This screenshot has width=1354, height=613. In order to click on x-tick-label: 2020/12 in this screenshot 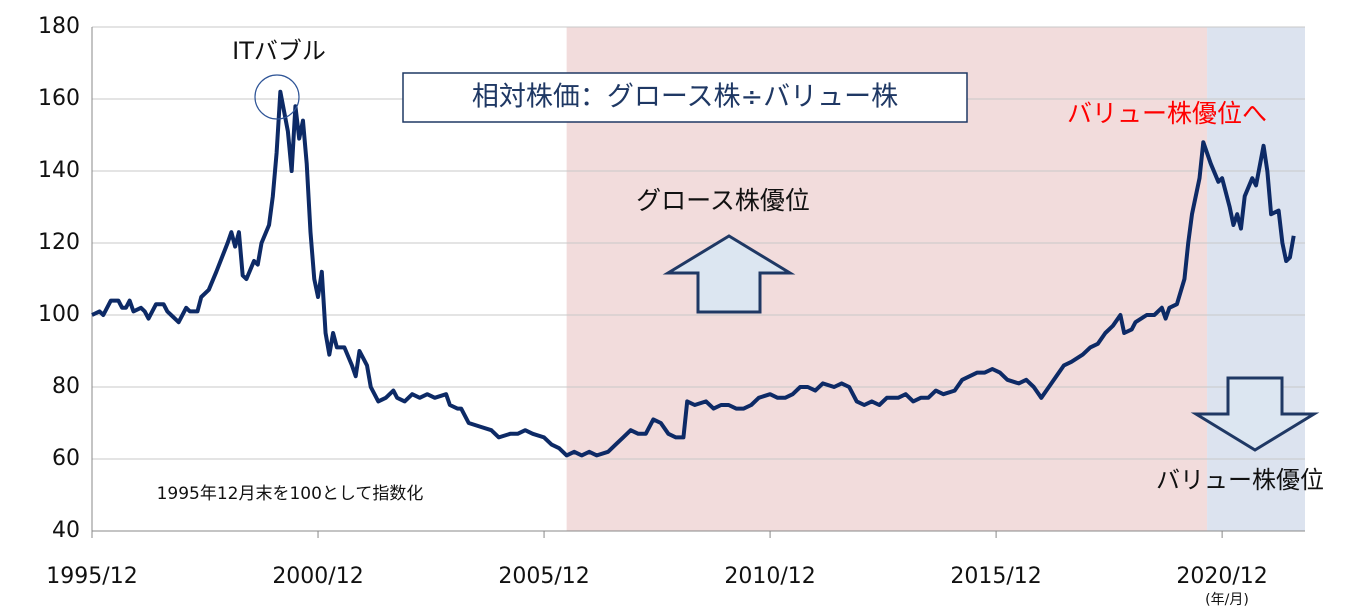, I will do `click(1221, 576)`.